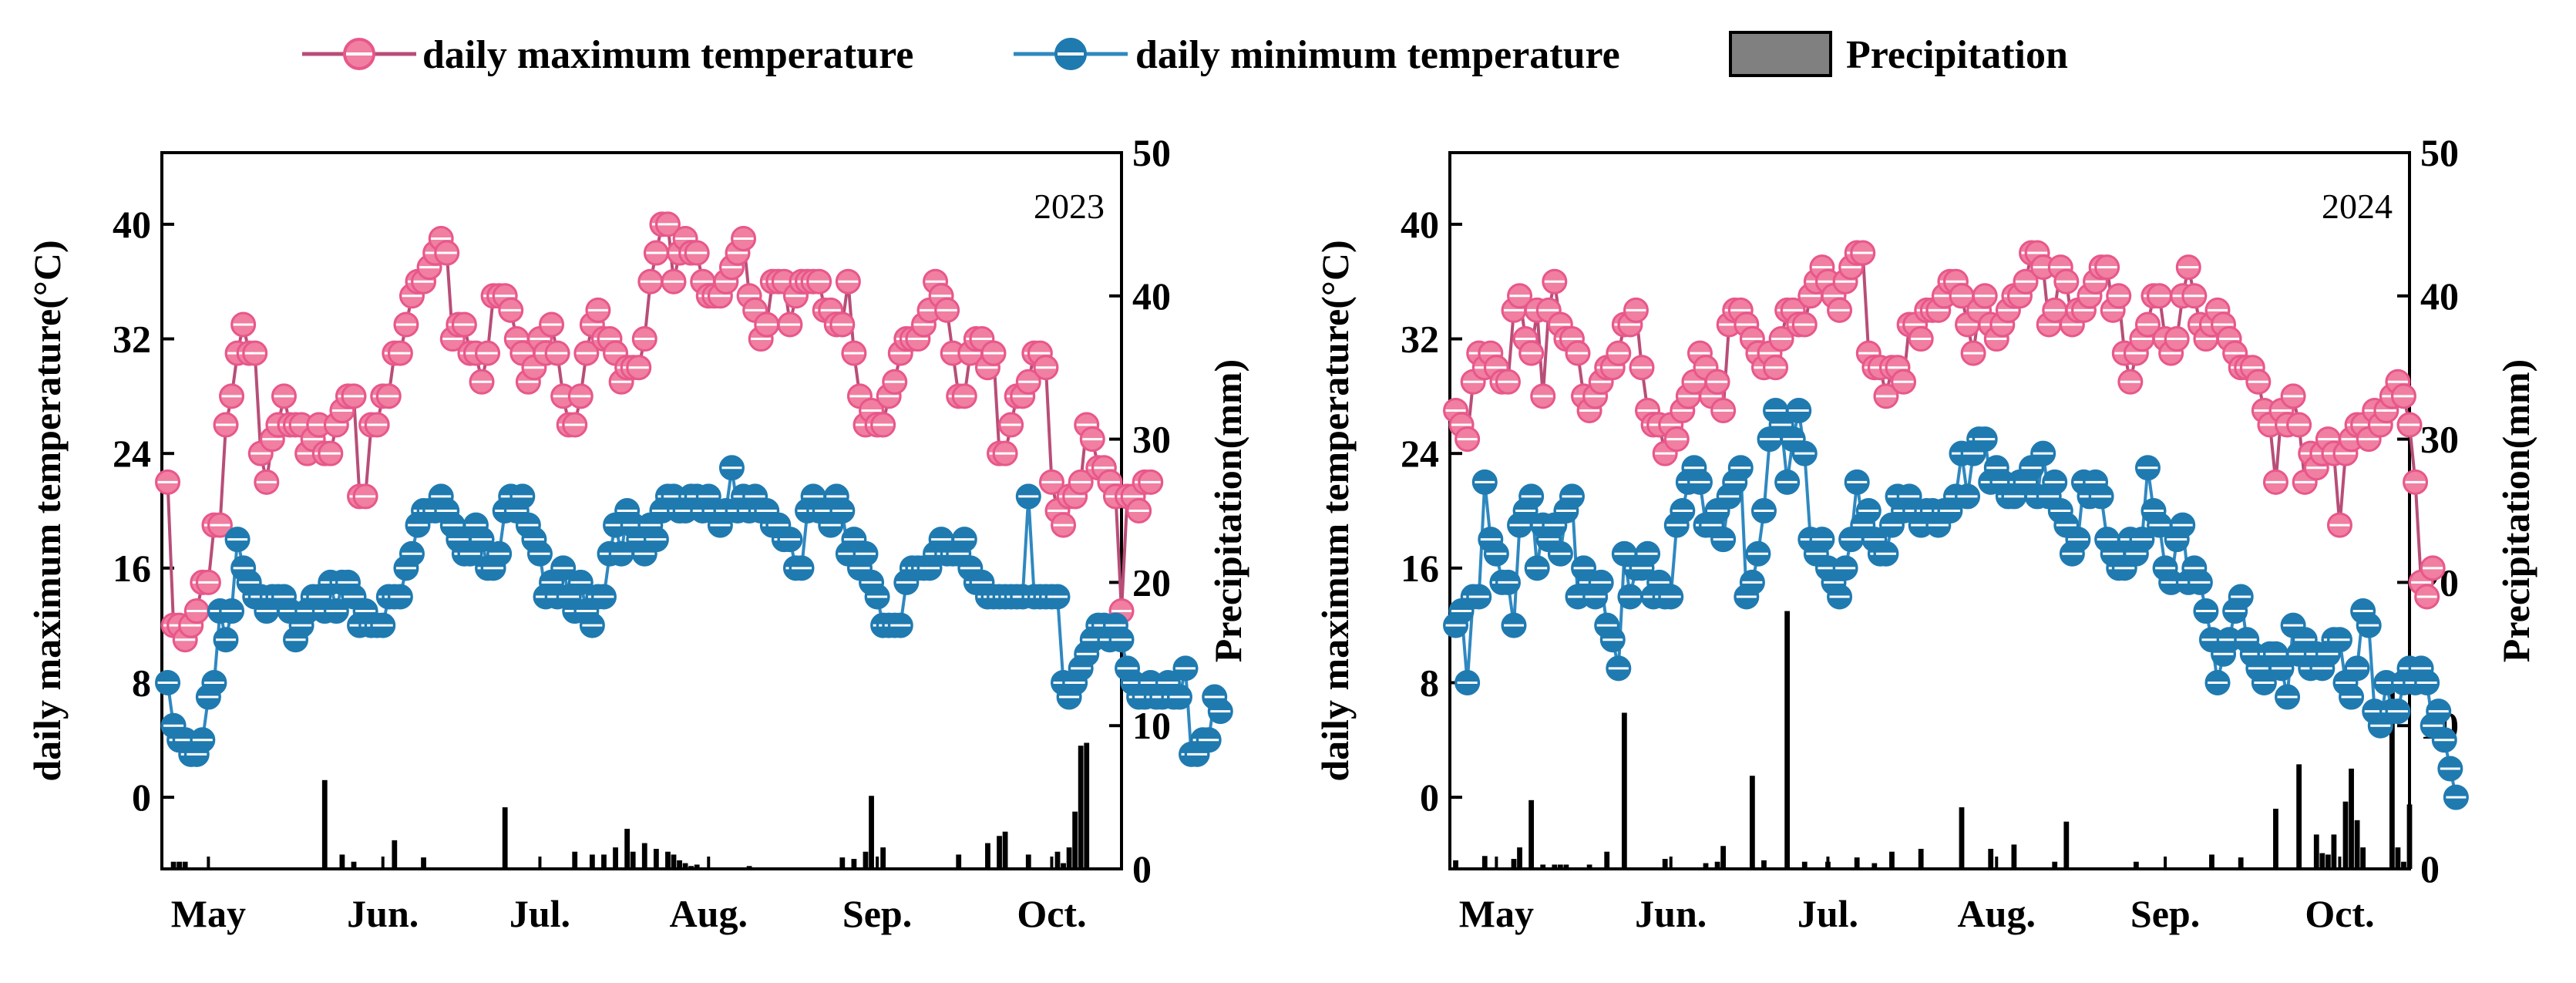  I want to click on y-tick-label: 16, so click(132, 568).